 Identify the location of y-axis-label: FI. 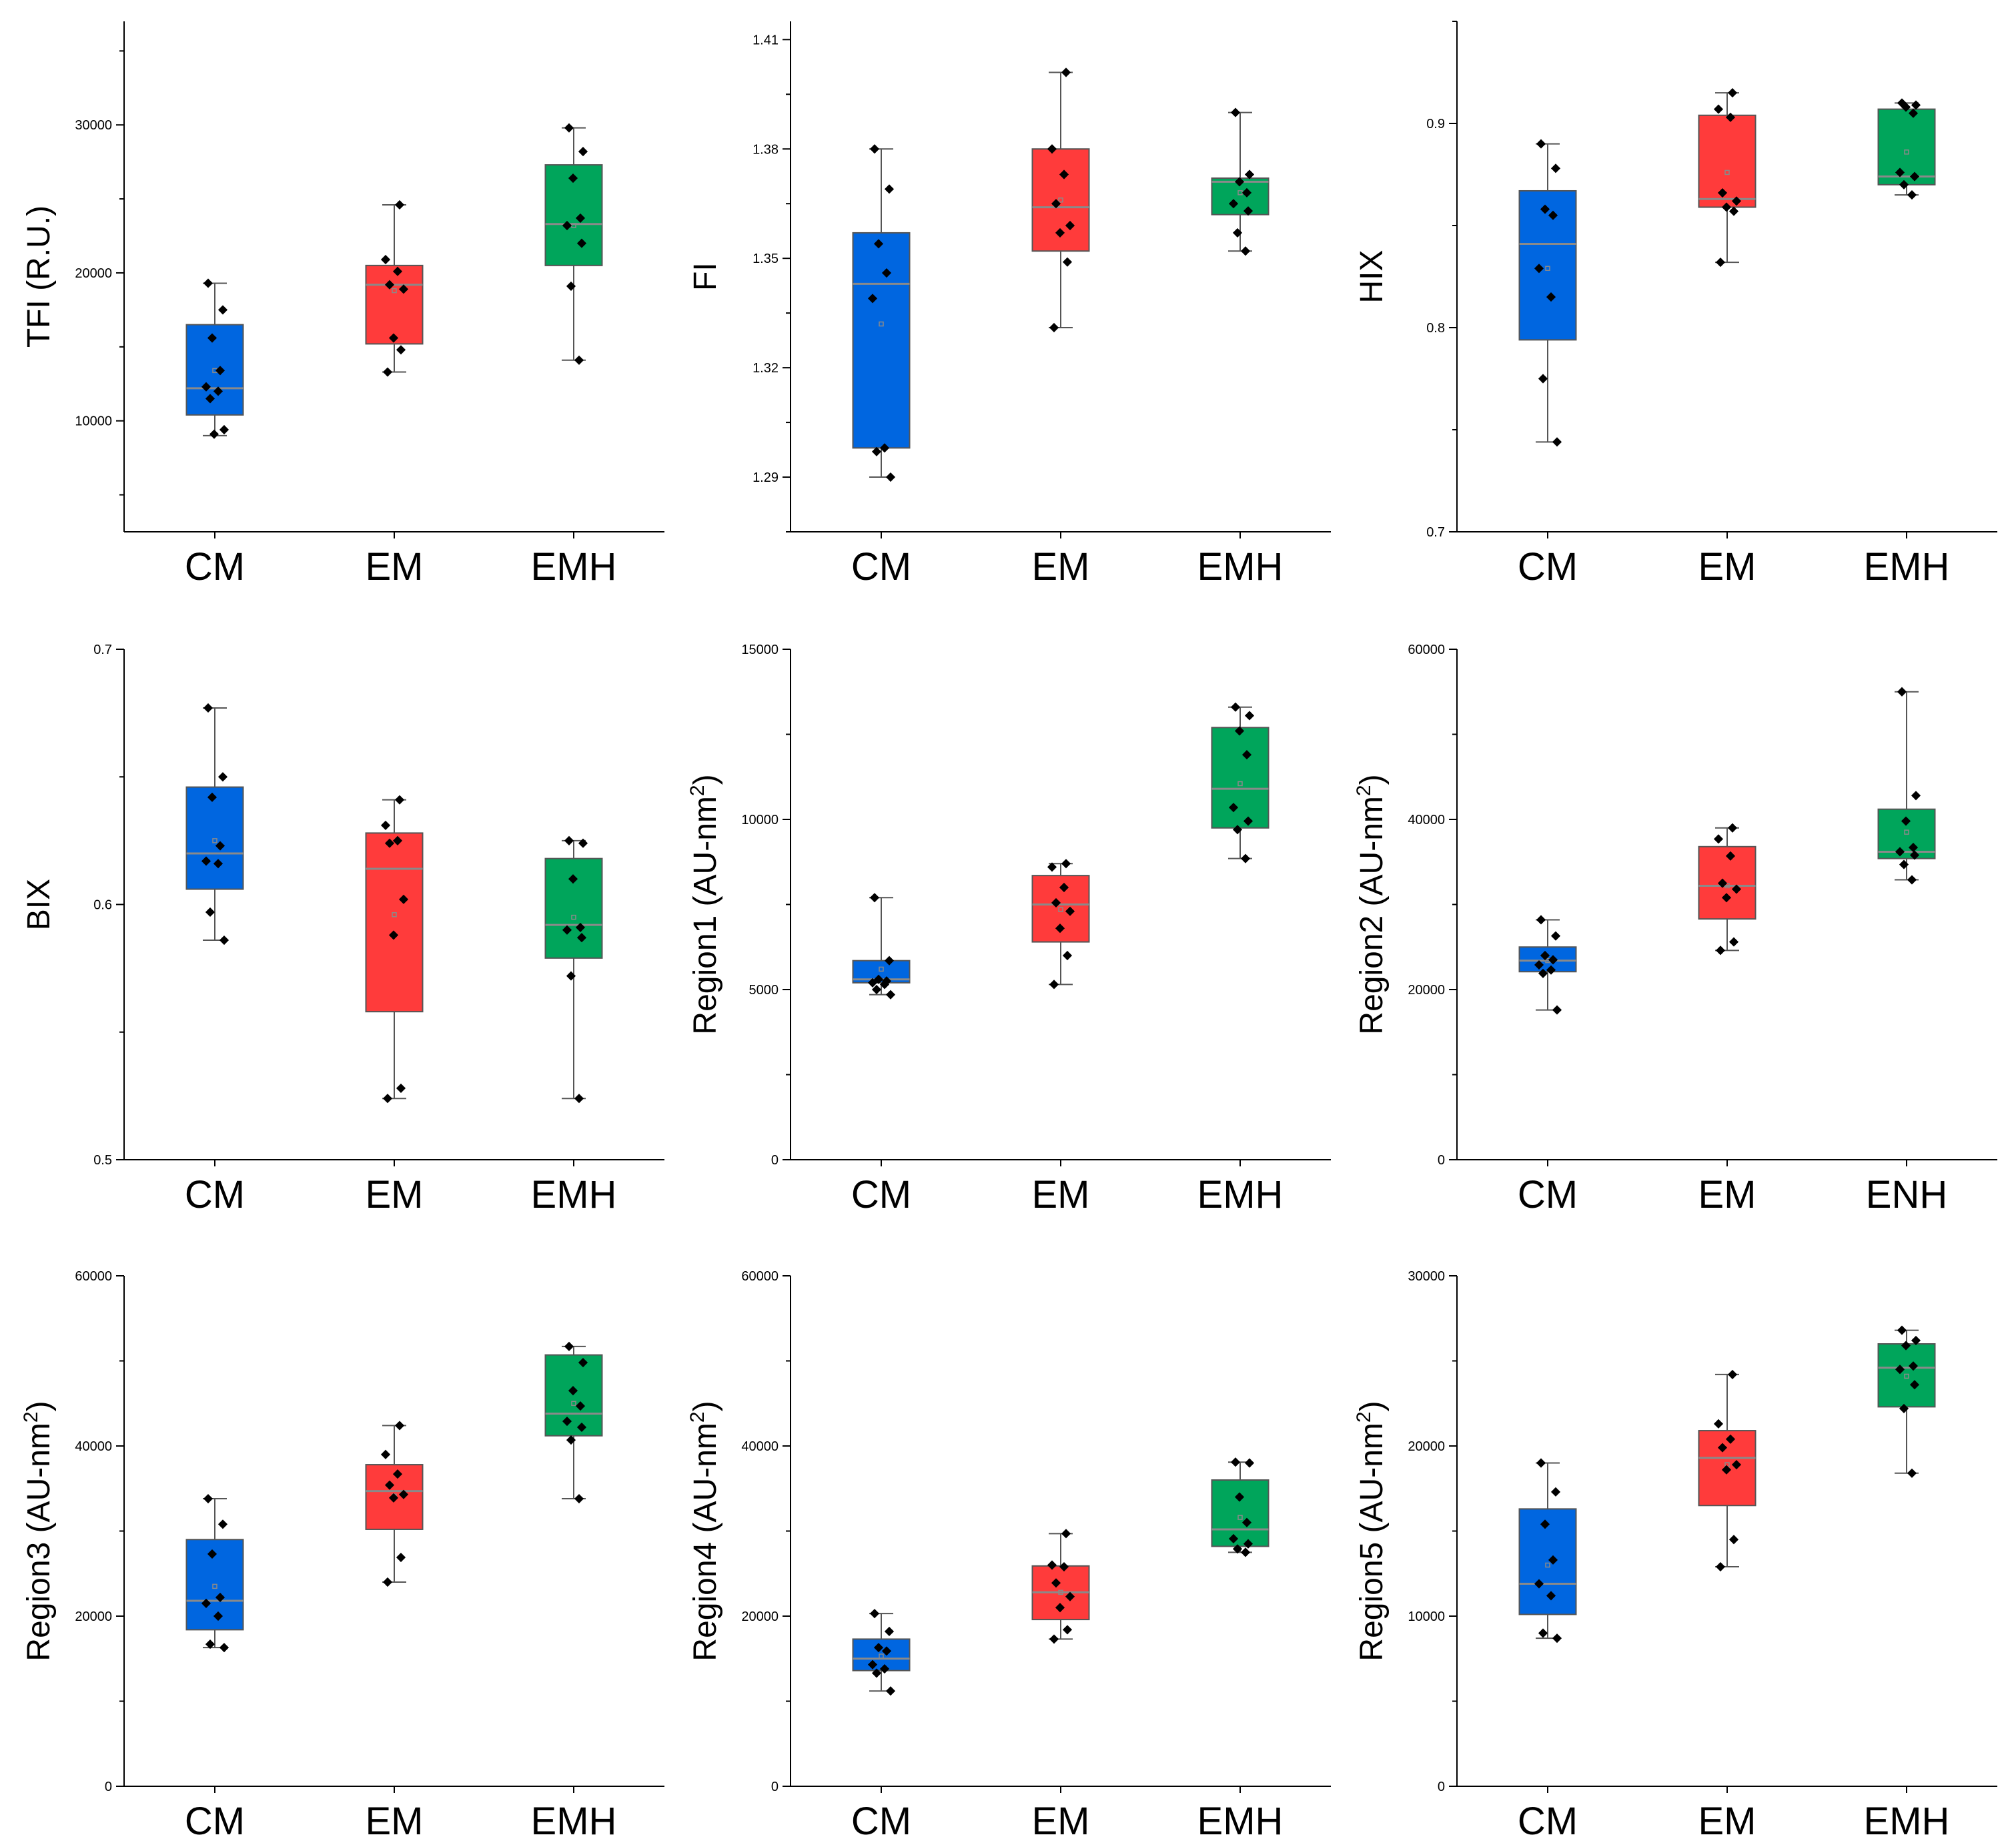
(705, 276).